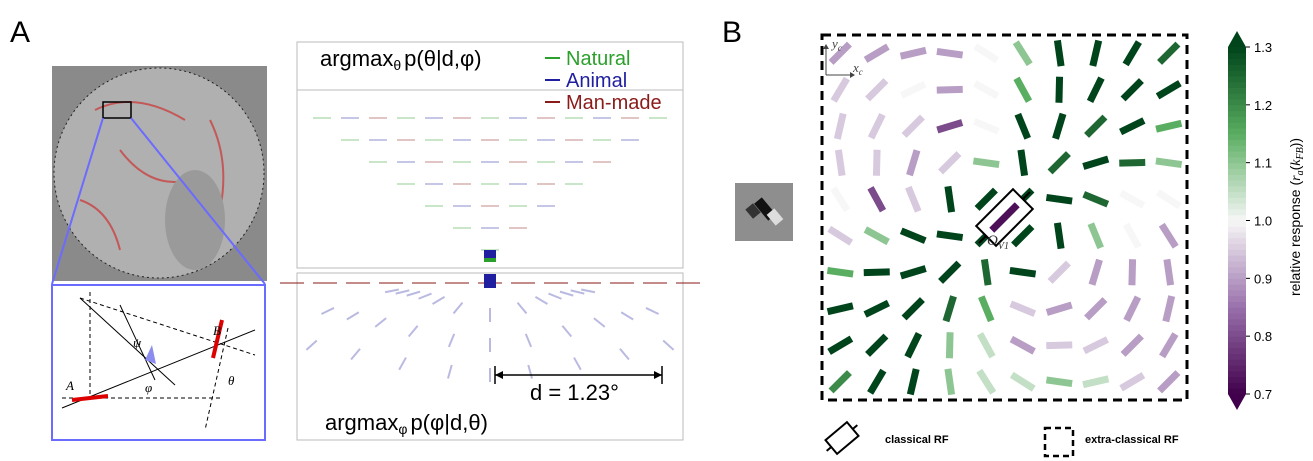 Image resolution: width=1313 pixels, height=461 pixels. Describe the element at coordinates (1237, 402) in the screenshot. I see `colorbar-extend` at that location.